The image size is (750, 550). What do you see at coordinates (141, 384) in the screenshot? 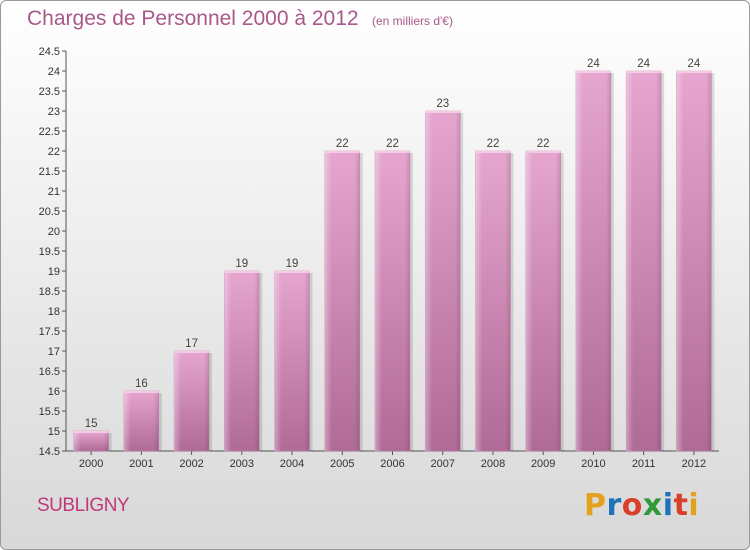
I see `value-label-2001: 16` at bounding box center [141, 384].